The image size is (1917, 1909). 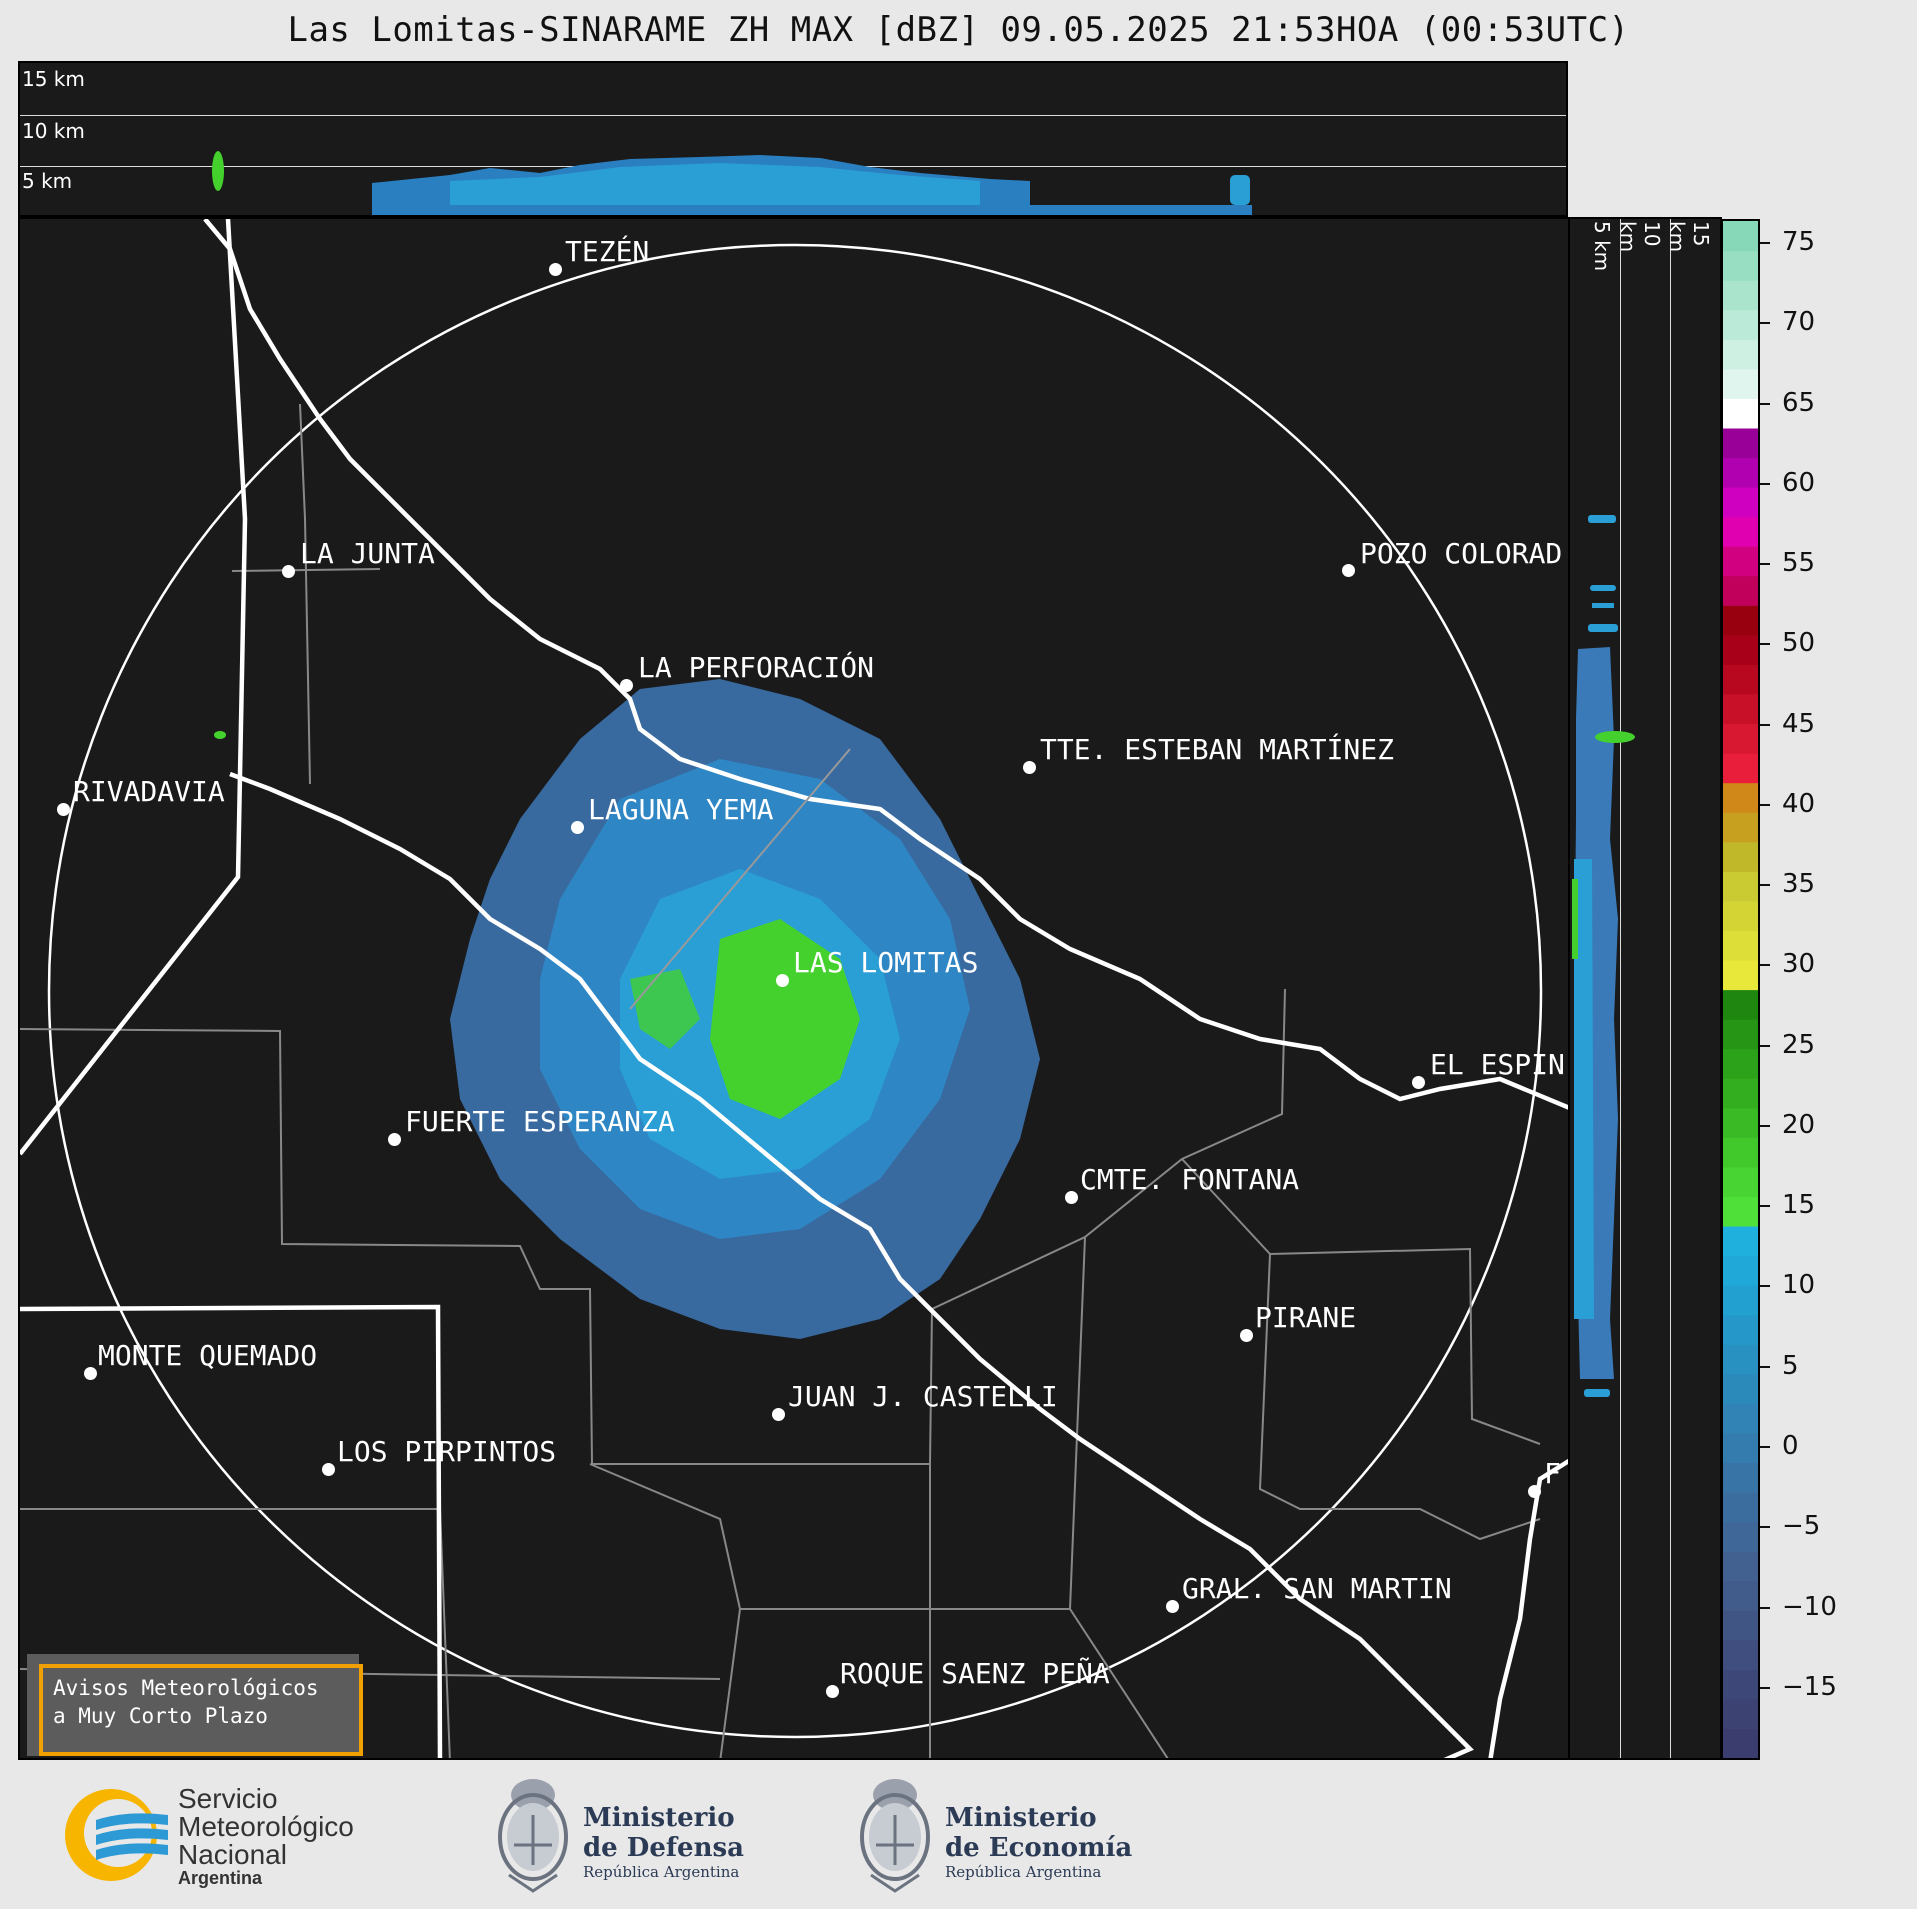 What do you see at coordinates (1646, 988) in the screenshot?
I see `side-vertical-profile: 5 km 10 km 15 km` at bounding box center [1646, 988].